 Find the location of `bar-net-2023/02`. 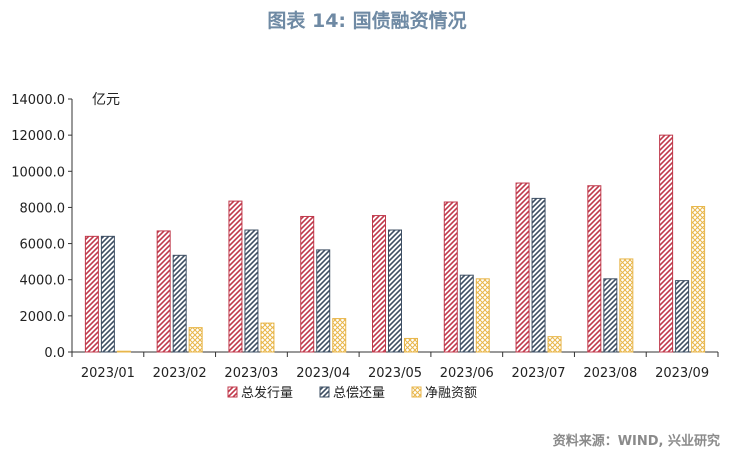

bar-net-2023/02 is located at coordinates (195, 340).